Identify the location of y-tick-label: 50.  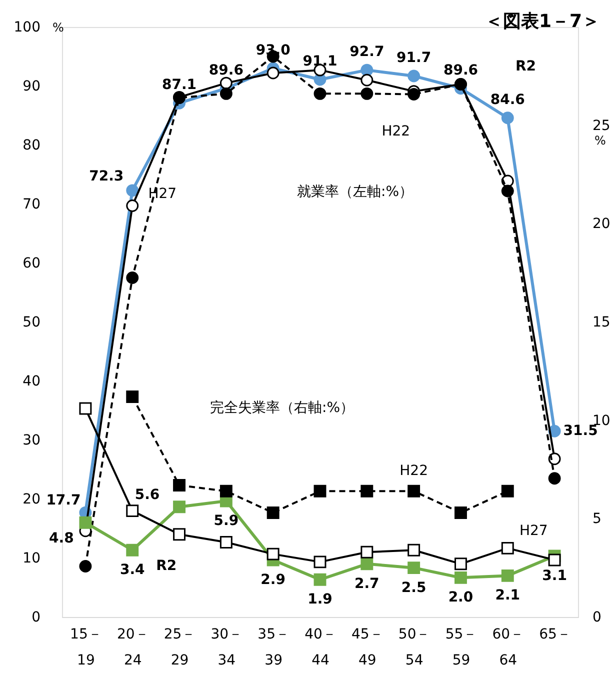
(31, 322).